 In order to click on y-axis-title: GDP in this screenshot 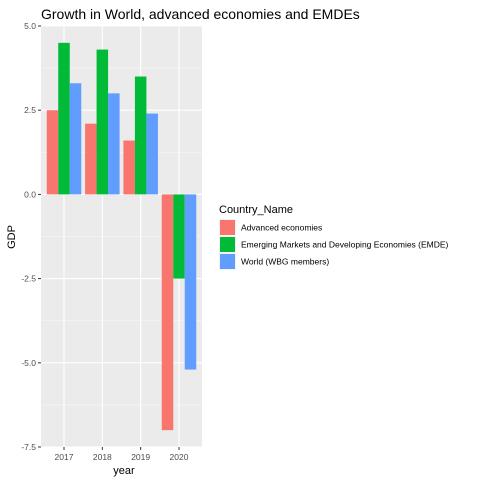, I will do `click(12, 237)`.